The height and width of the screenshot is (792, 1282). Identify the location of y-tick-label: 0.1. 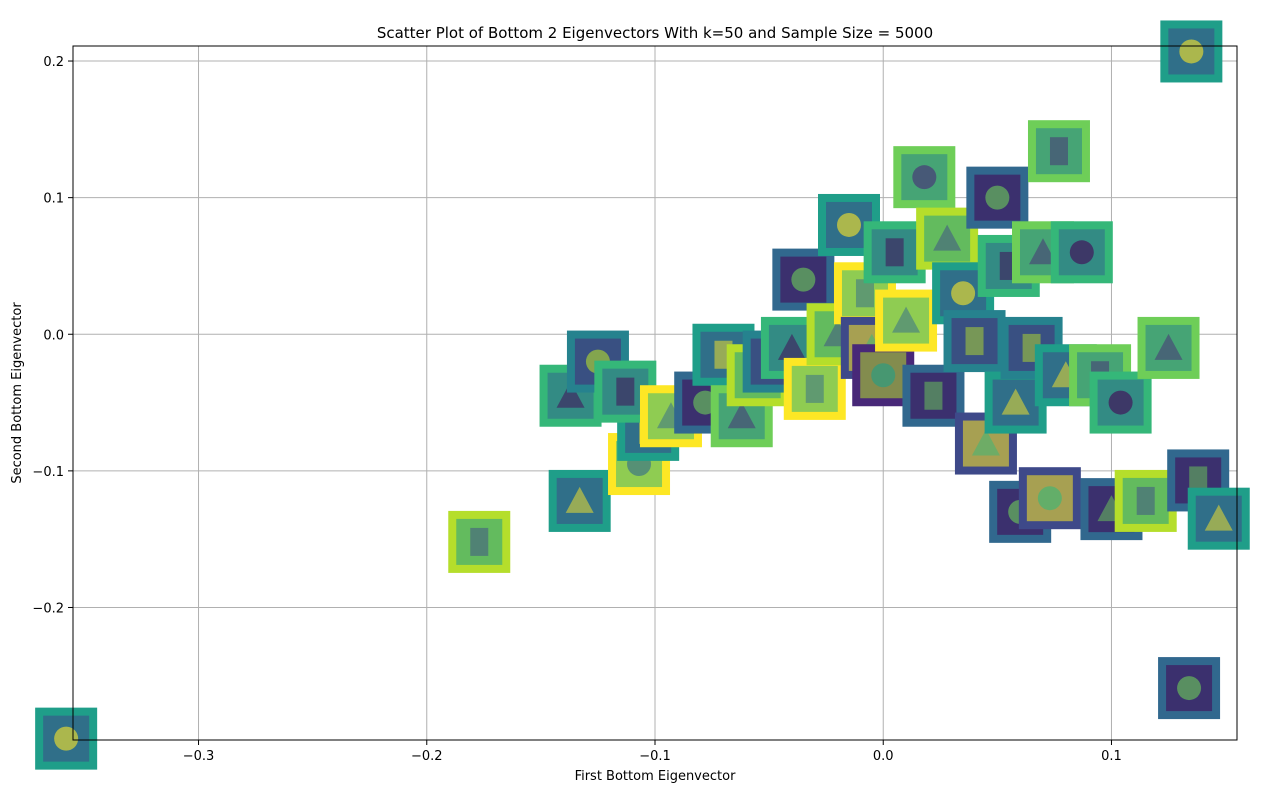
(53, 199).